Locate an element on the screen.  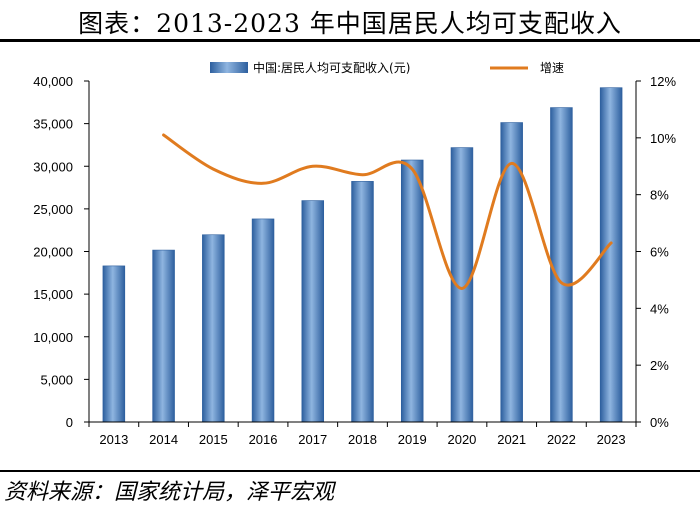
title-divider is located at coordinates (350, 40).